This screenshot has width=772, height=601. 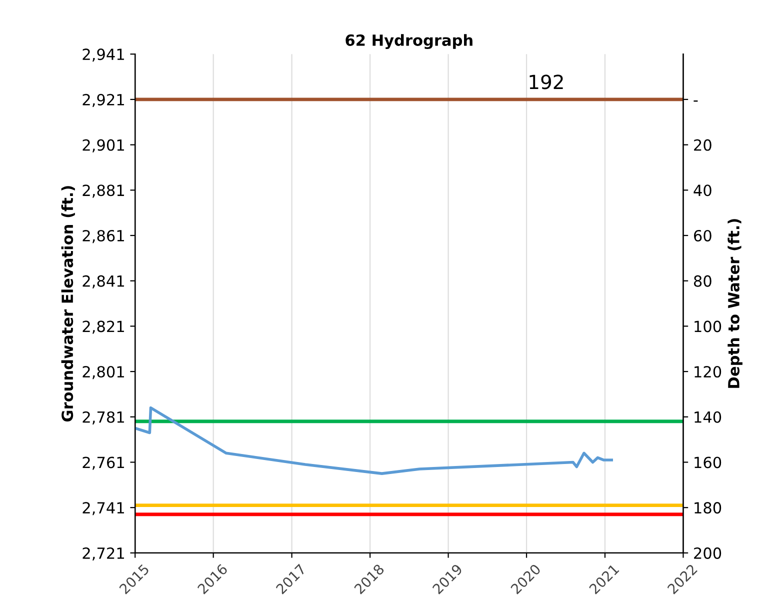 What do you see at coordinates (103, 463) in the screenshot?
I see `y-tick-label: 2,761` at bounding box center [103, 463].